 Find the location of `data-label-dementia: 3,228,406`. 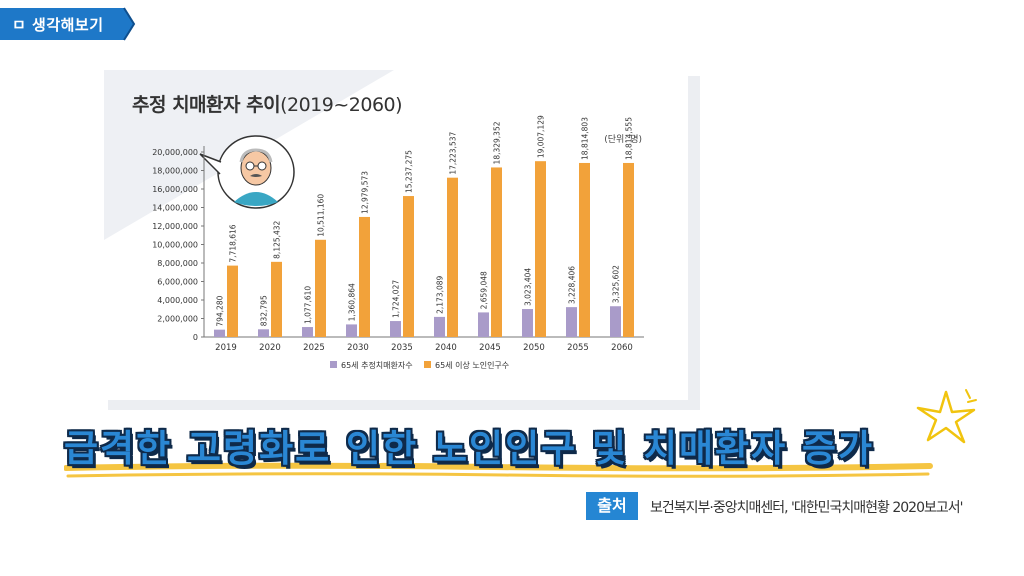

data-label-dementia: 3,228,406 is located at coordinates (572, 285).